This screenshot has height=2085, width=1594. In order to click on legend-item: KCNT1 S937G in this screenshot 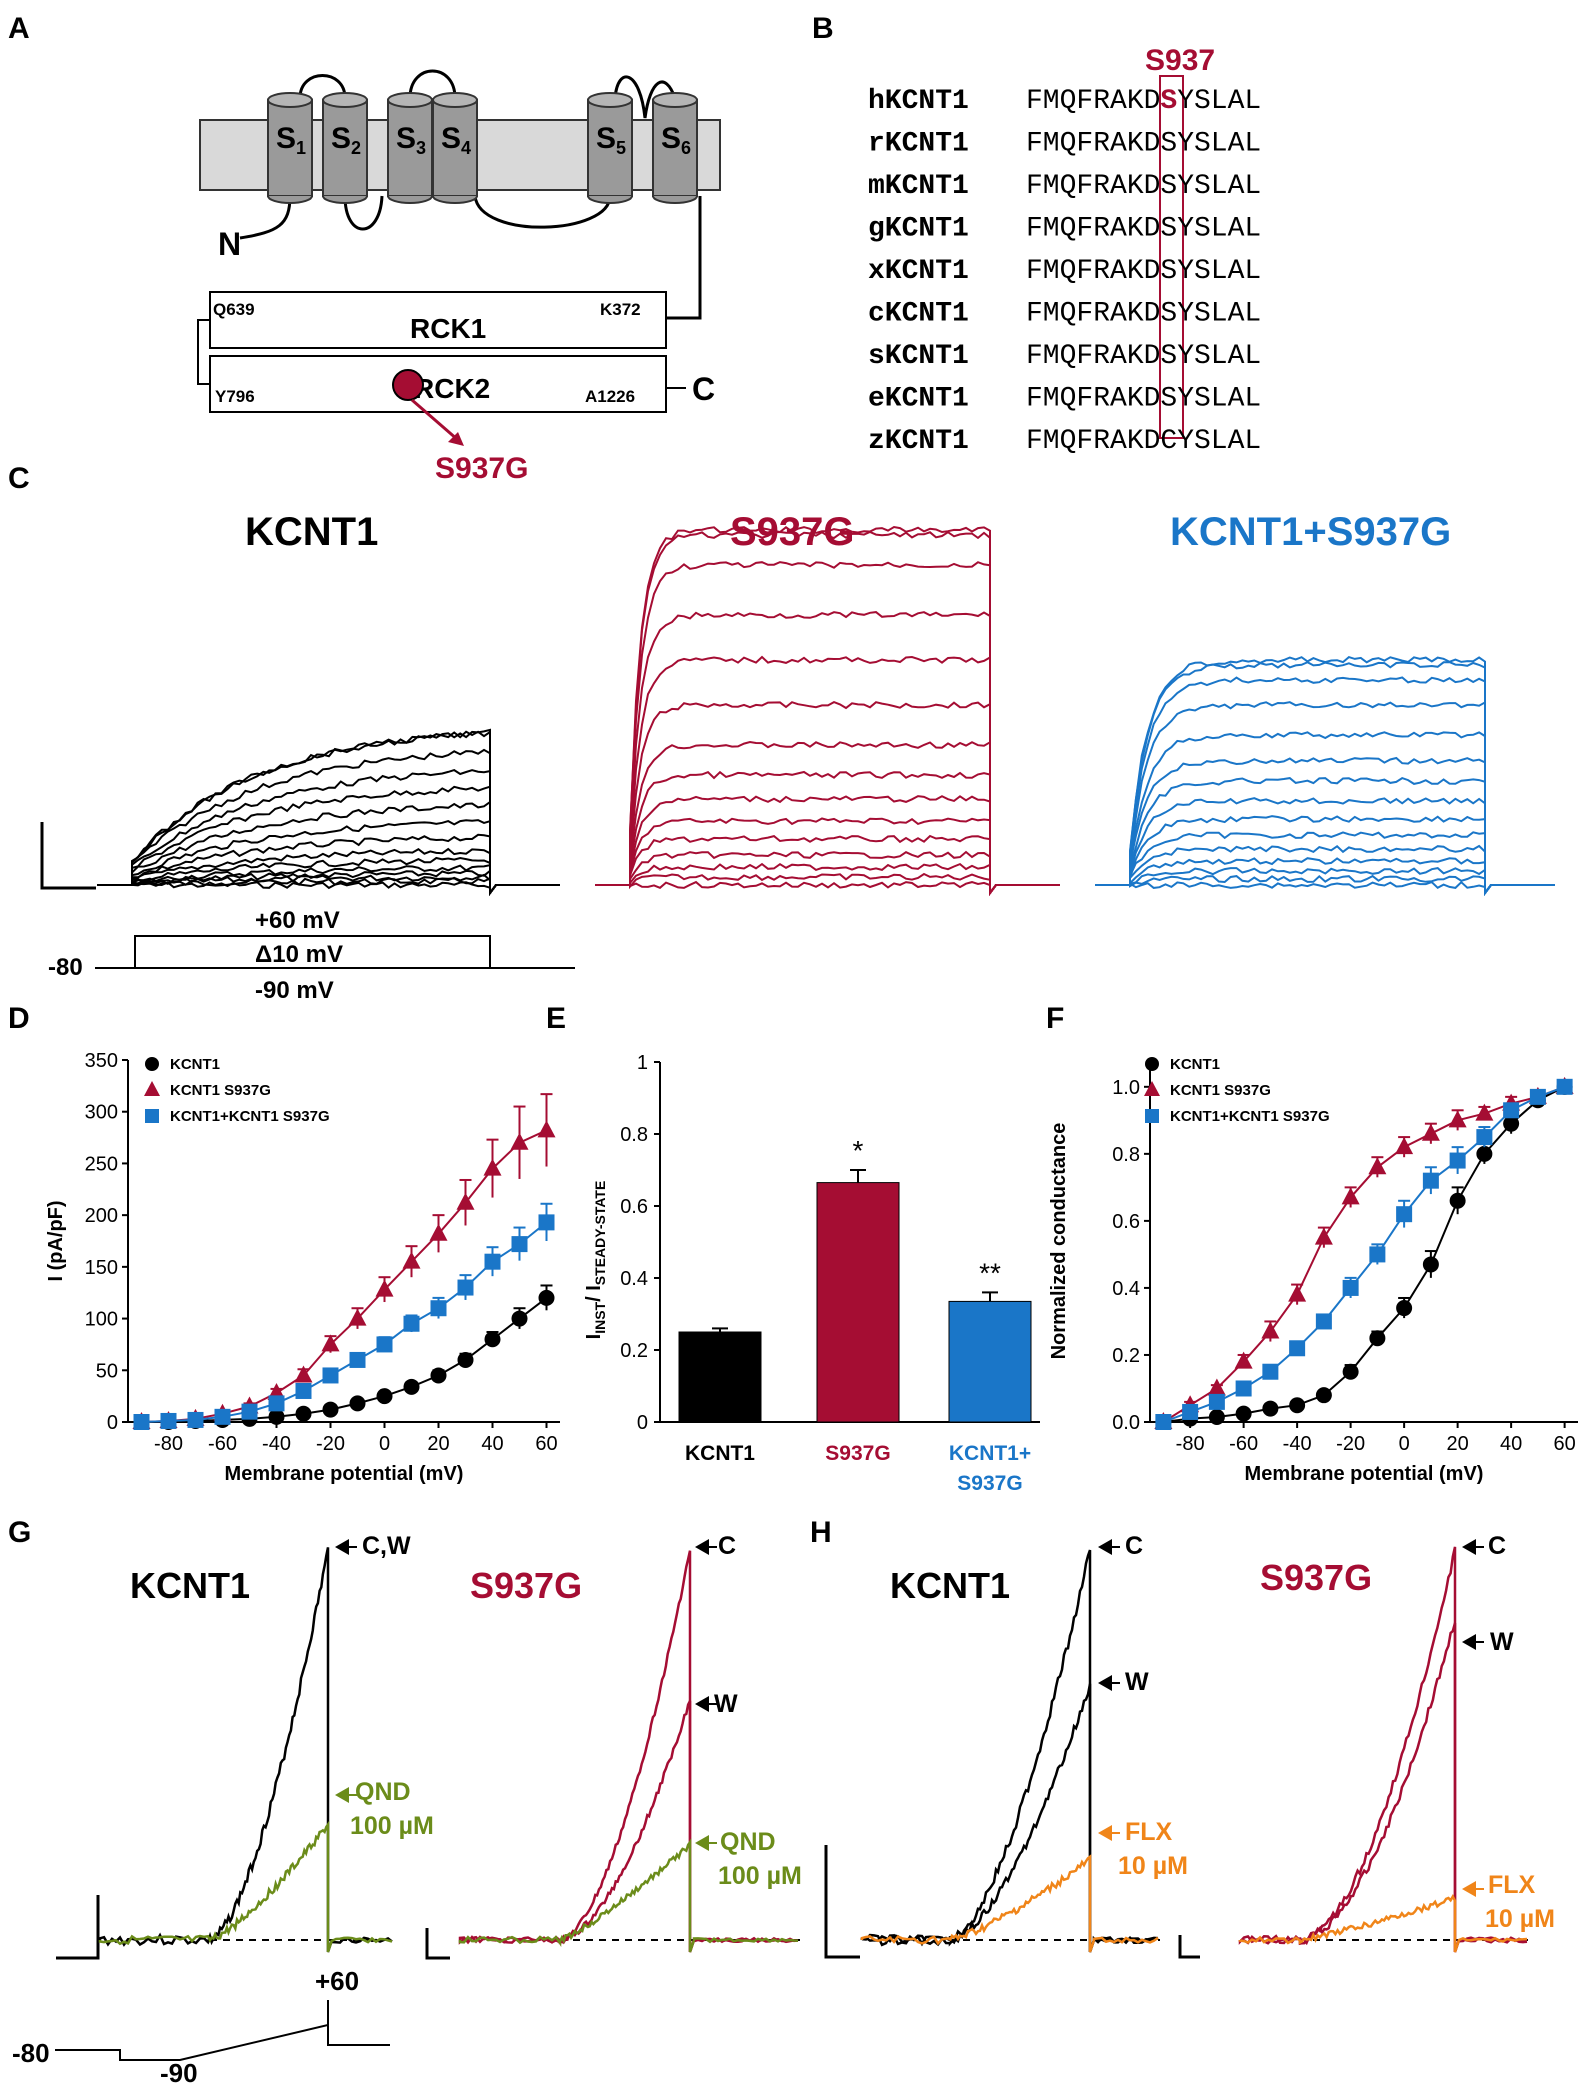, I will do `click(207, 1090)`.